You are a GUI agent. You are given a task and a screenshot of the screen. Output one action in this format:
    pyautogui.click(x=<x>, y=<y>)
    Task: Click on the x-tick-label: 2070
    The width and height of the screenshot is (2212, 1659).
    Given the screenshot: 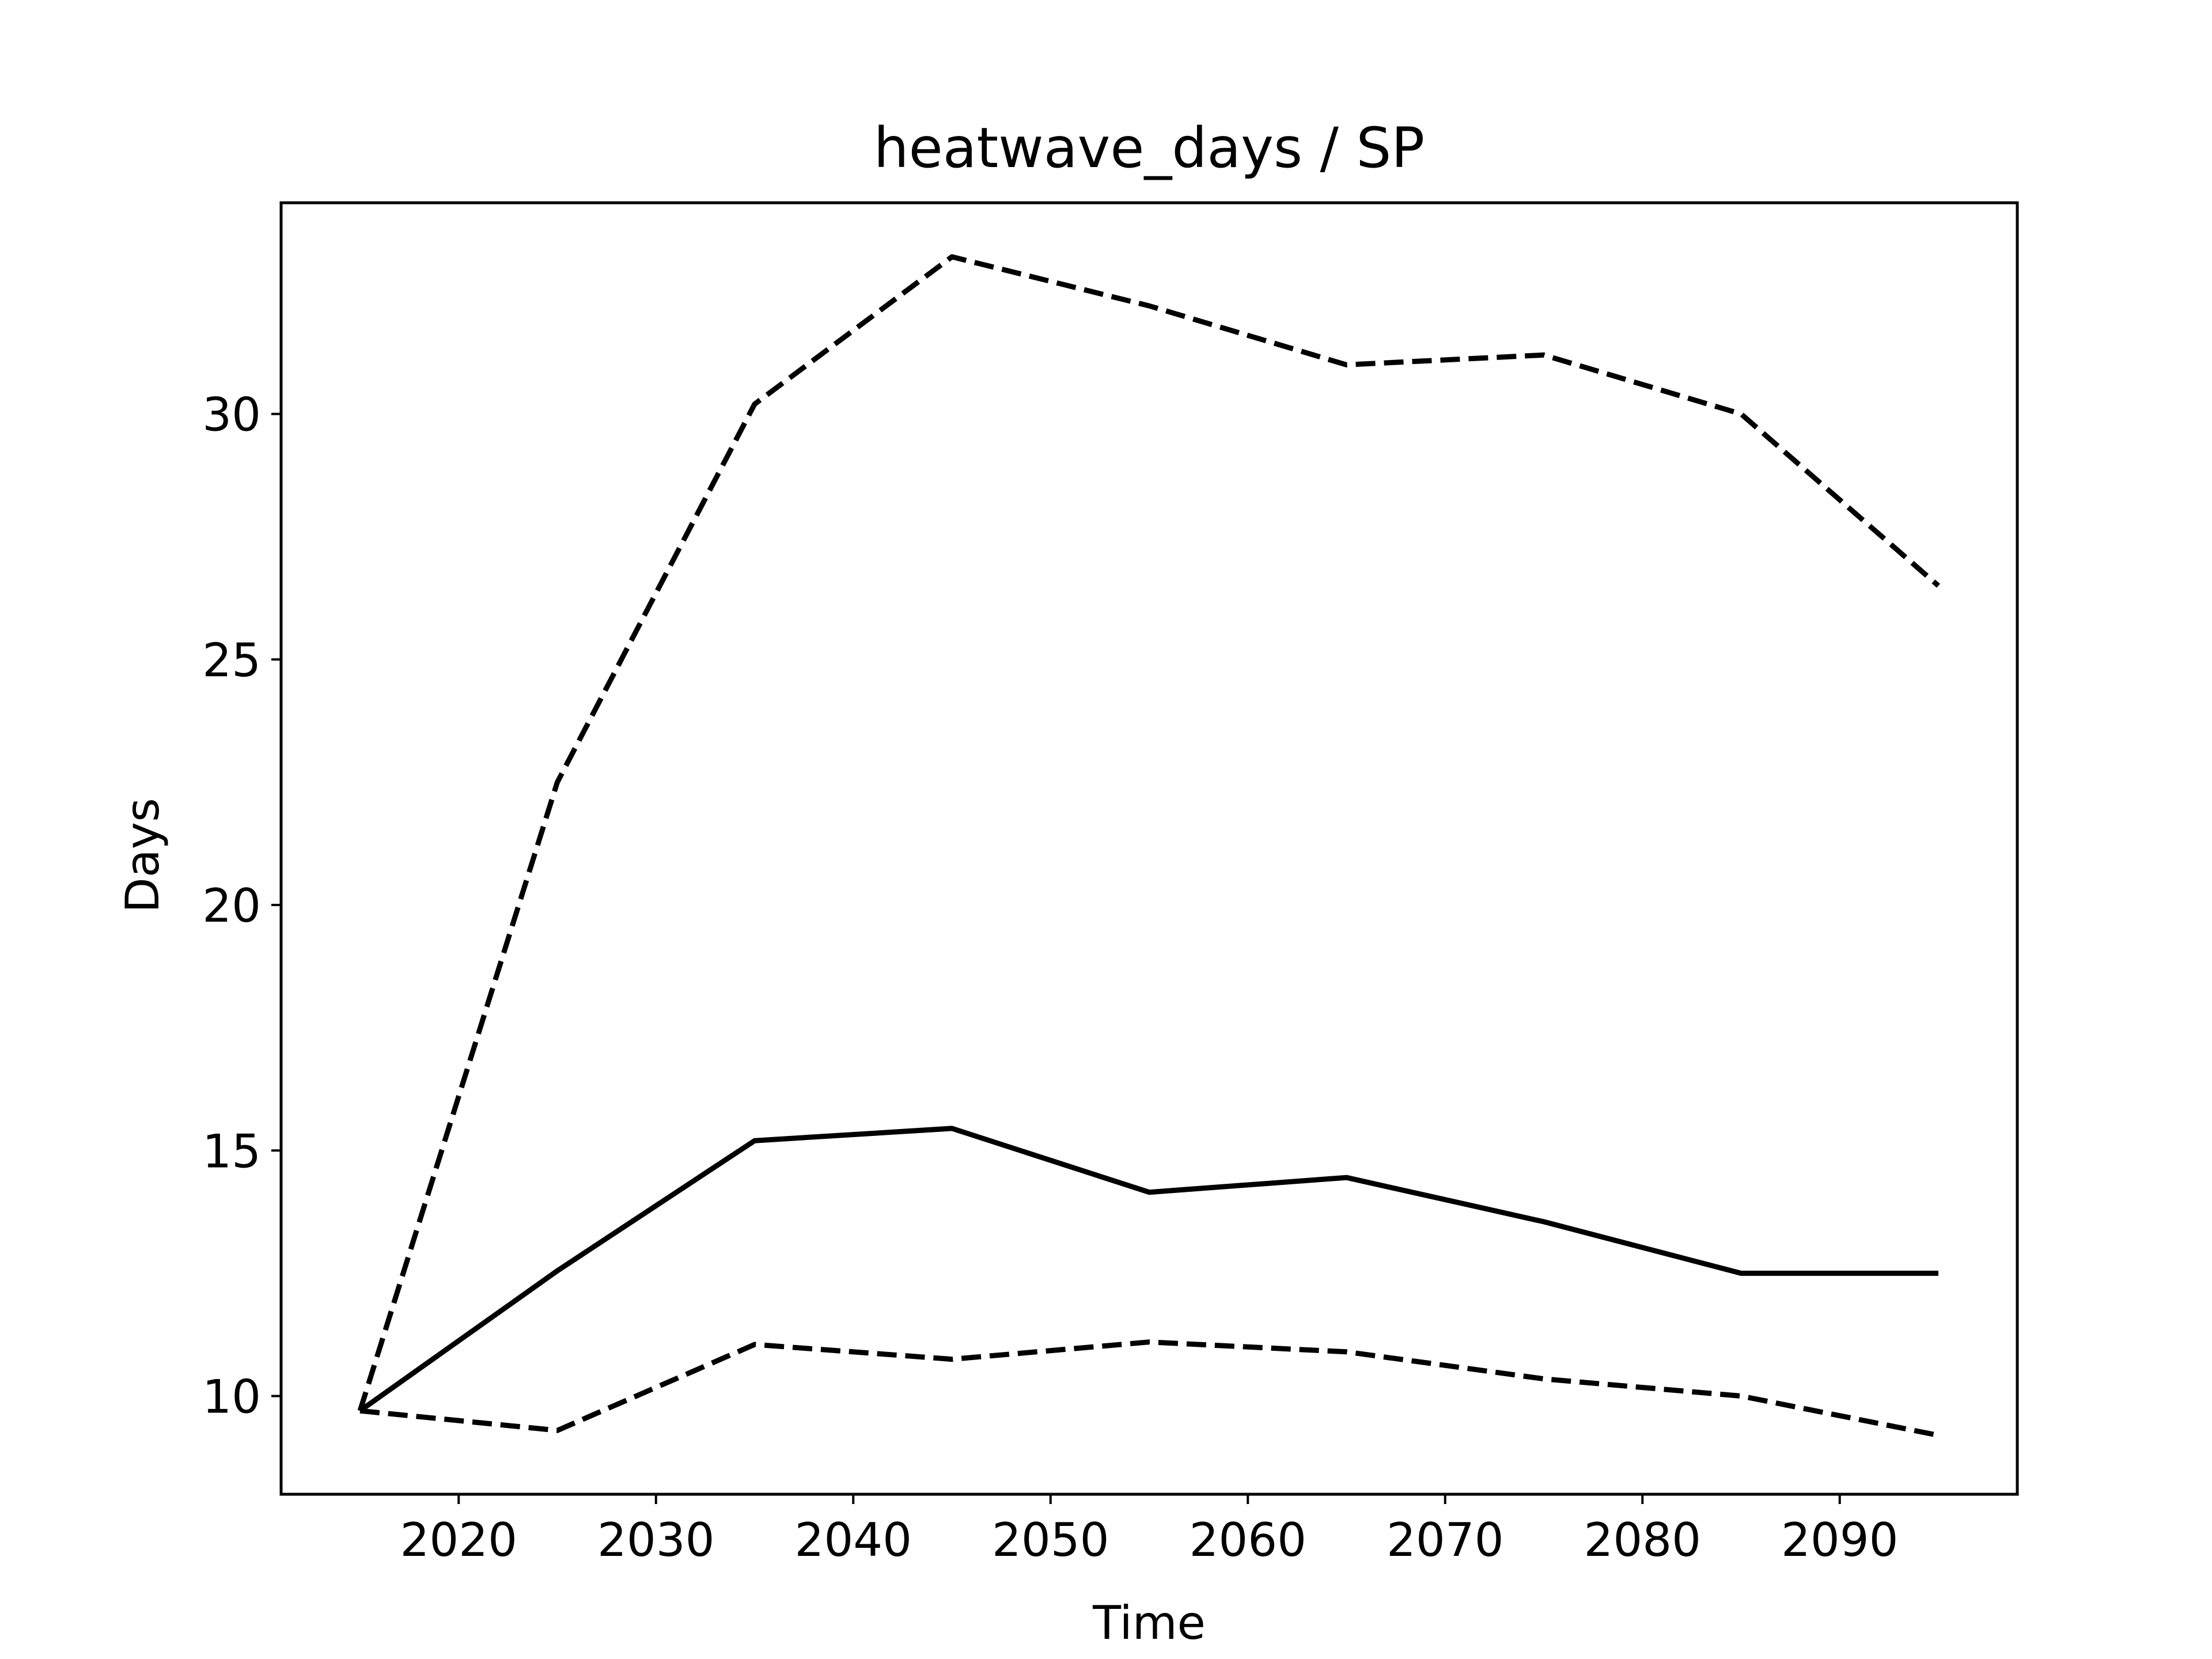 What is the action you would take?
    pyautogui.click(x=1445, y=1540)
    